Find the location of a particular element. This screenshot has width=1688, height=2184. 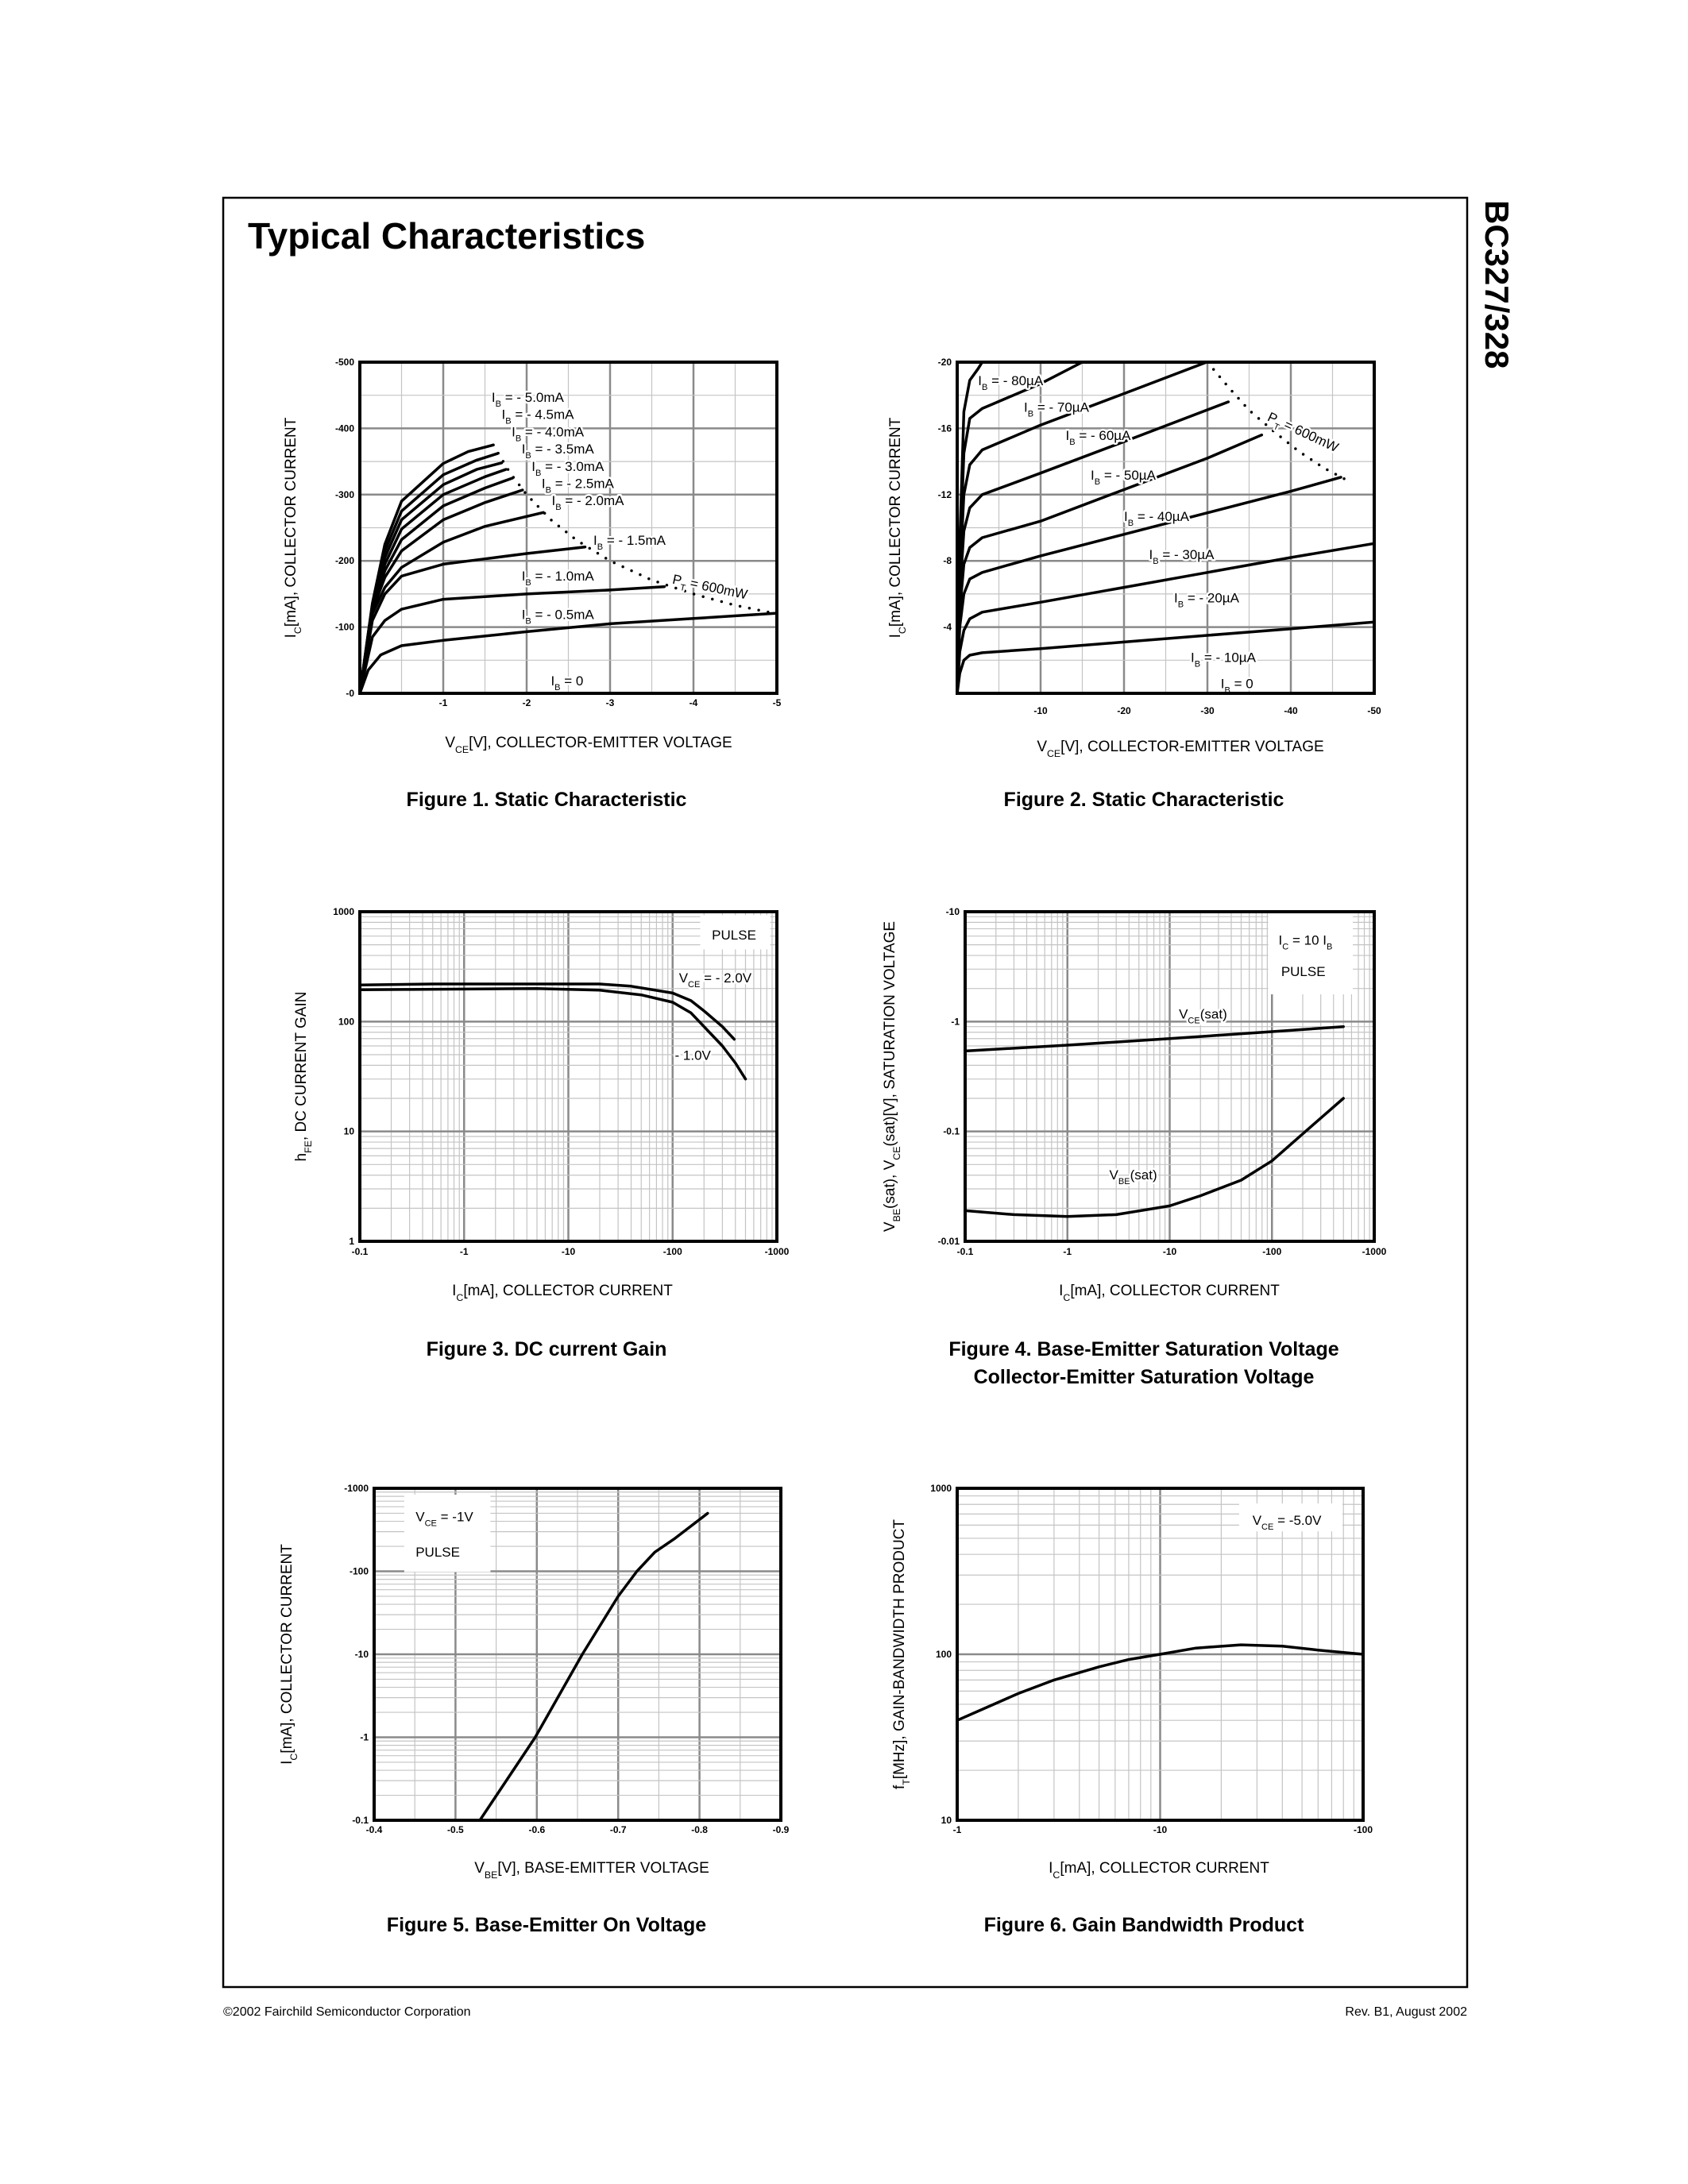

x-tick-label: -1 is located at coordinates (1067, 1251).